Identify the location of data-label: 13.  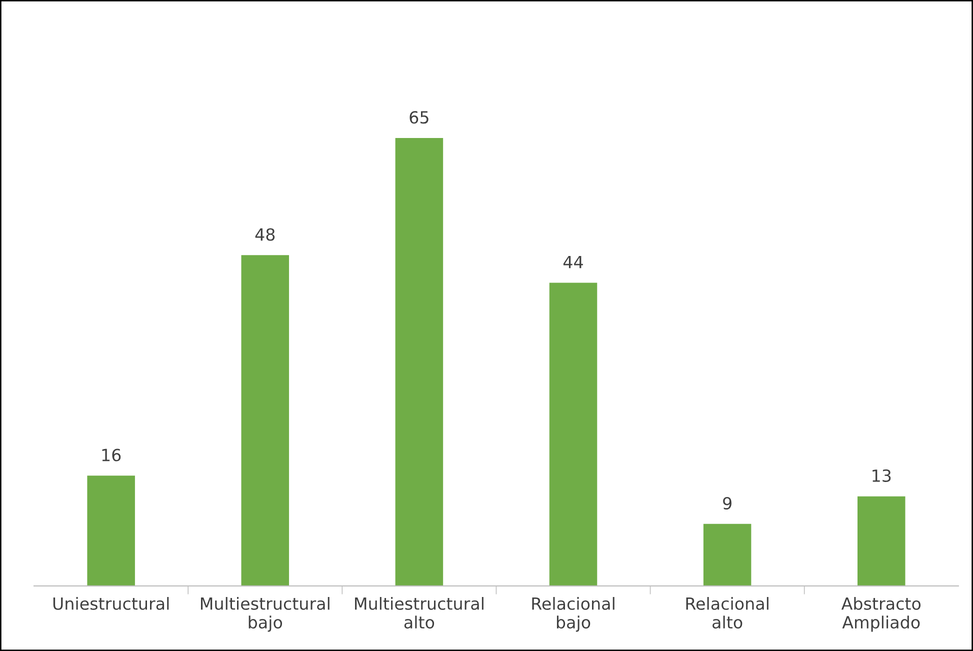
(881, 475).